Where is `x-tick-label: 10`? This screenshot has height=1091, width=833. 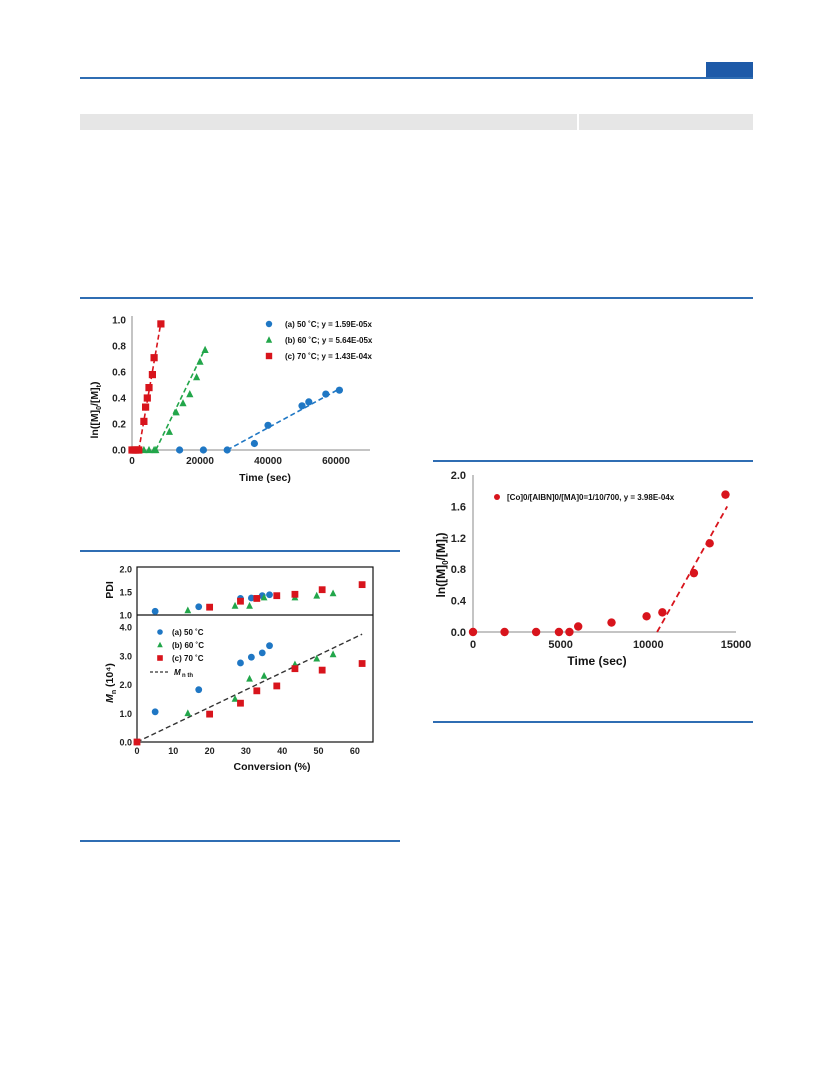 x-tick-label: 10 is located at coordinates (173, 751).